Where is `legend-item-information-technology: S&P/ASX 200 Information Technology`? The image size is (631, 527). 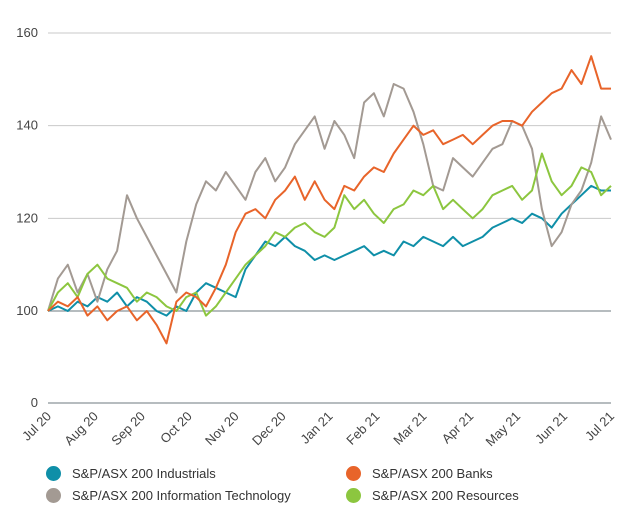
legend-item-information-technology: S&P/ASX 200 Information Technology is located at coordinates (168, 495).